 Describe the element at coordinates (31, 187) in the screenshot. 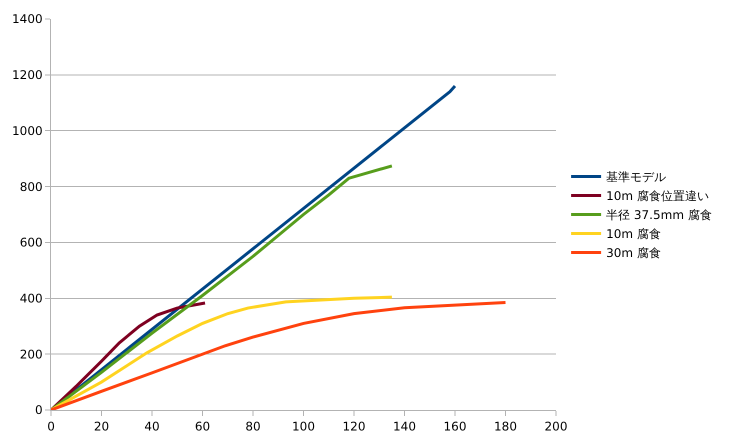

I see `y-tick-label: 800` at that location.